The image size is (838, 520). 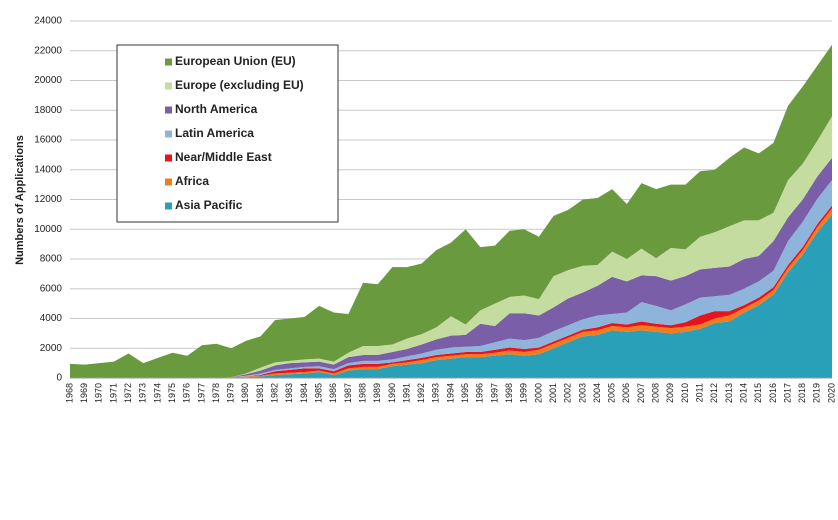 I want to click on legend-label: Africa, so click(x=192, y=181).